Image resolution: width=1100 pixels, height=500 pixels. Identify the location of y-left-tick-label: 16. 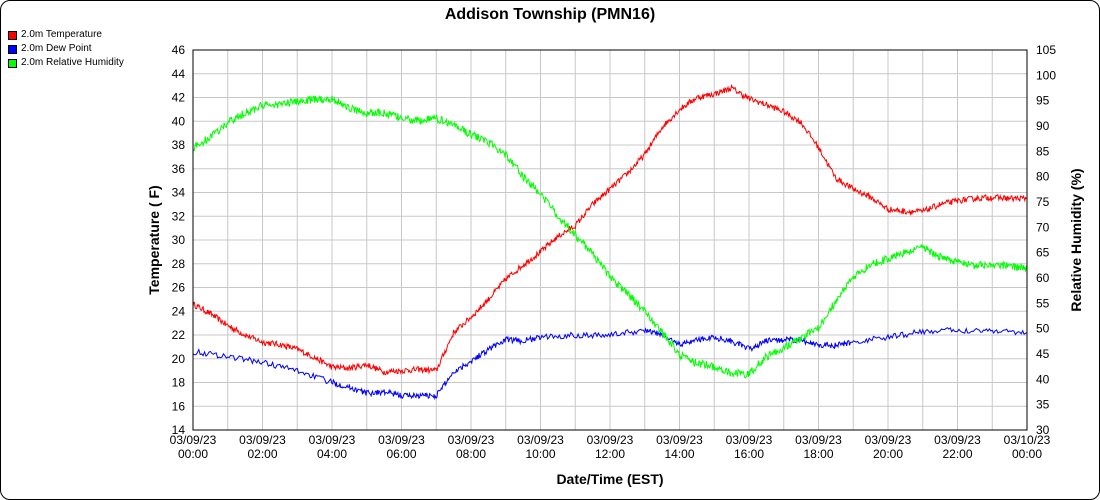
(179, 406).